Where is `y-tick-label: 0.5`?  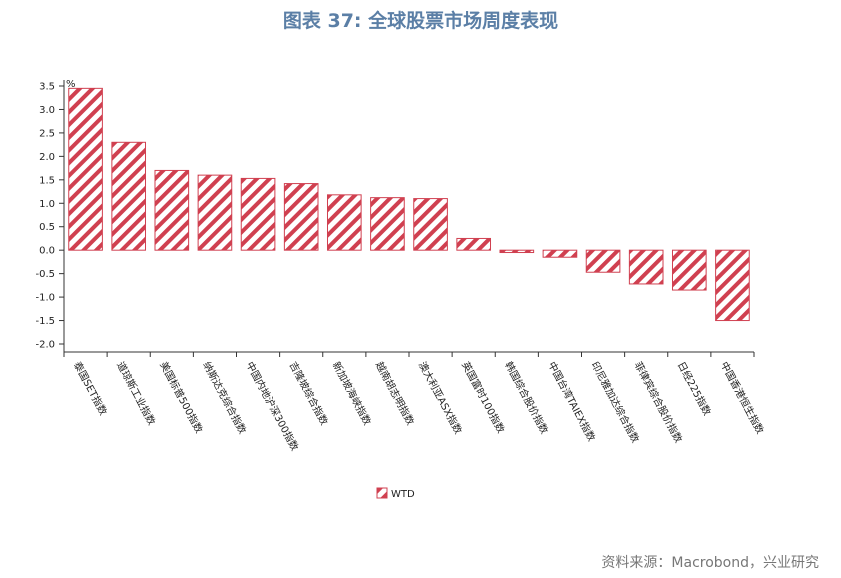
y-tick-label: 0.5 is located at coordinates (47, 227).